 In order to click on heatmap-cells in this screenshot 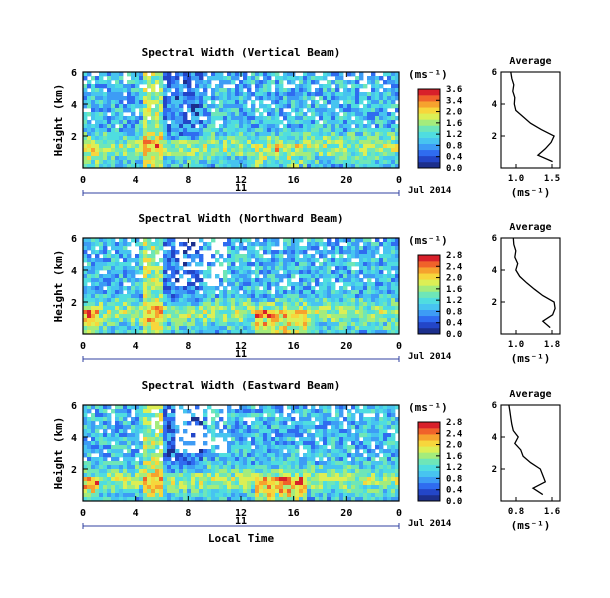, I will do `click(241, 120)`.